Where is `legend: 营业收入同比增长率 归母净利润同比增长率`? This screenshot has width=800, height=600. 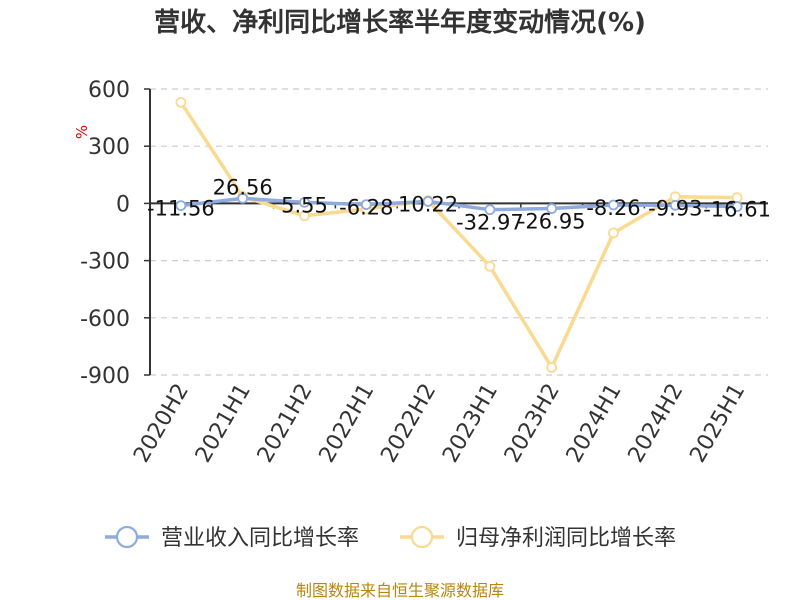
legend: 营业收入同比增长率 归母净利润同比增长率 is located at coordinates (390, 538).